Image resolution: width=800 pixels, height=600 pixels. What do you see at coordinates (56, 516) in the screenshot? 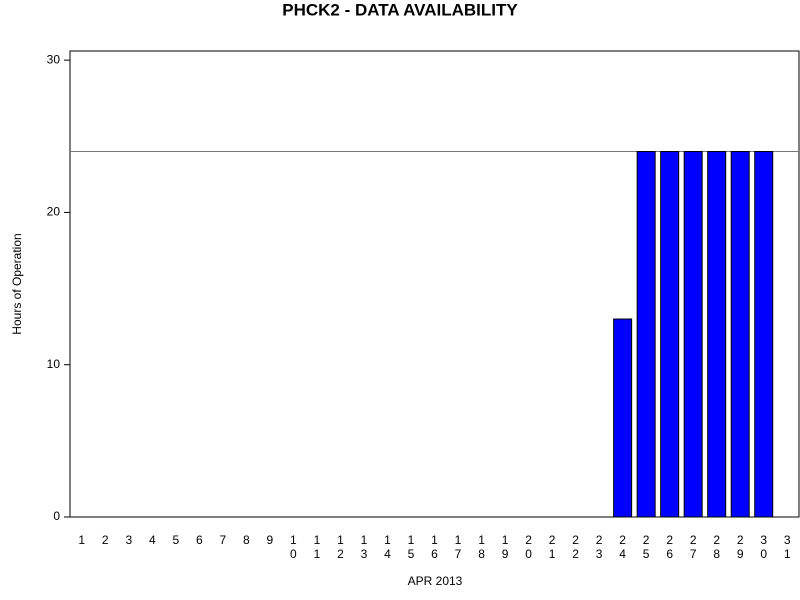
I see `y-tick-label: 0` at bounding box center [56, 516].